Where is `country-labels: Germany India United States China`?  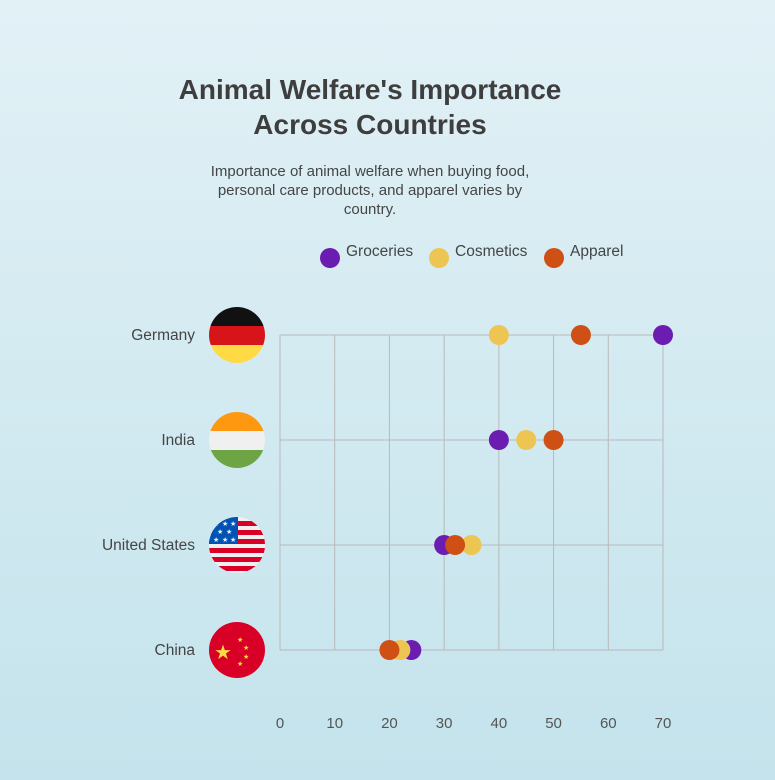 country-labels: Germany India United States China is located at coordinates (148, 493).